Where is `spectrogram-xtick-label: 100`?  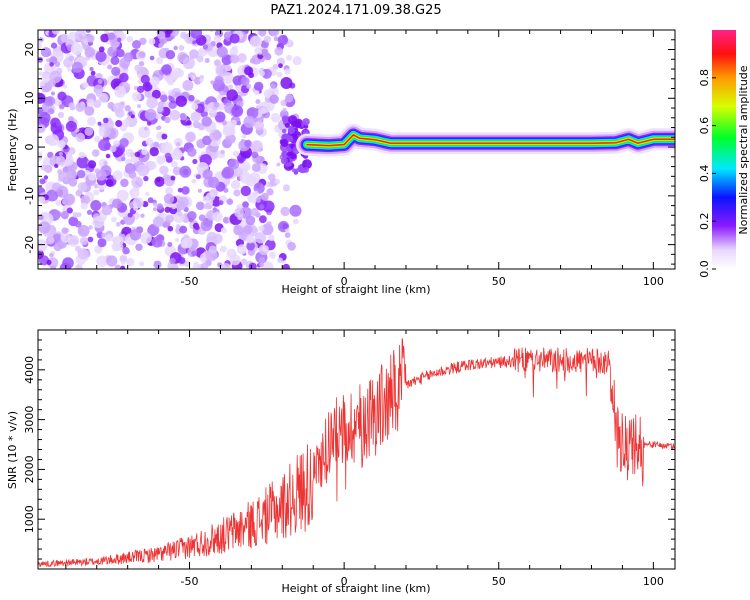 spectrogram-xtick-label: 100 is located at coordinates (653, 281).